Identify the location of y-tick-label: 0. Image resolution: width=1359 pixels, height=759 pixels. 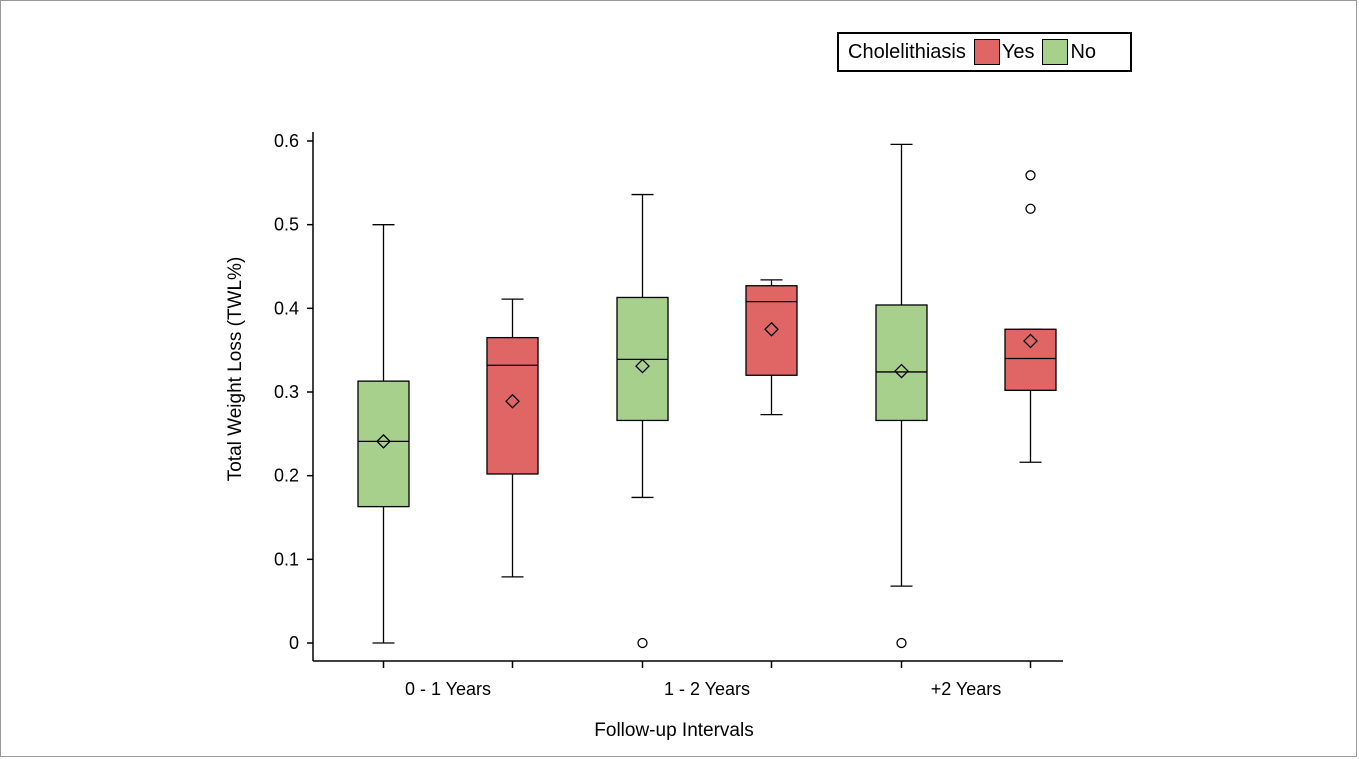
(294, 643).